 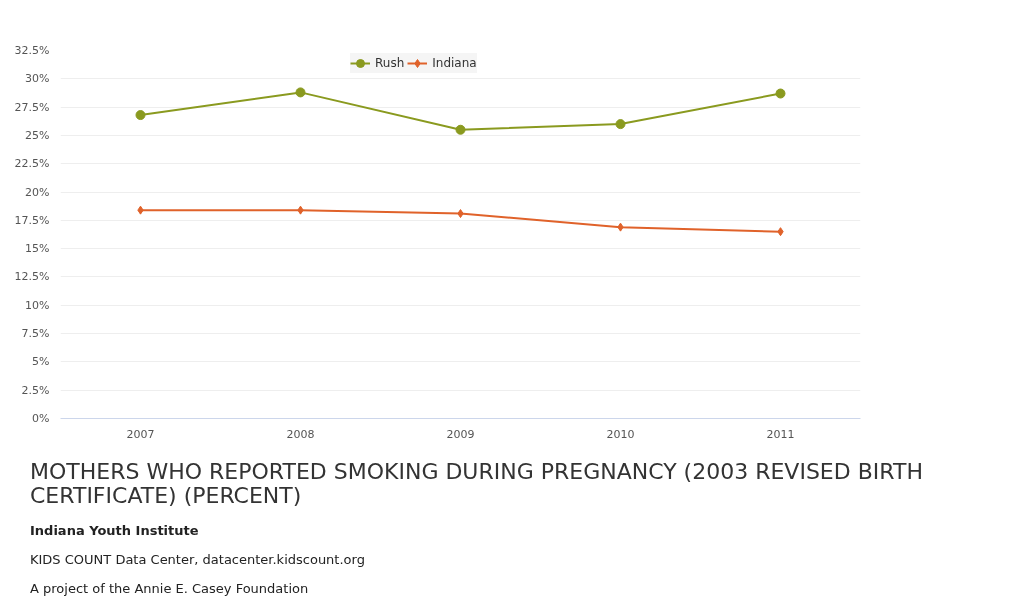 I want to click on y-tick-label: 20%, so click(x=37, y=192).